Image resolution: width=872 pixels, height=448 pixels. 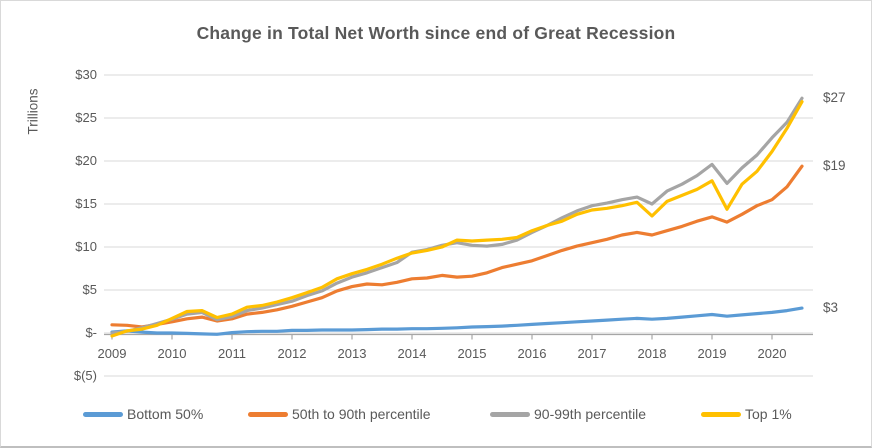 What do you see at coordinates (532, 353) in the screenshot?
I see `x-tick-label: 2016` at bounding box center [532, 353].